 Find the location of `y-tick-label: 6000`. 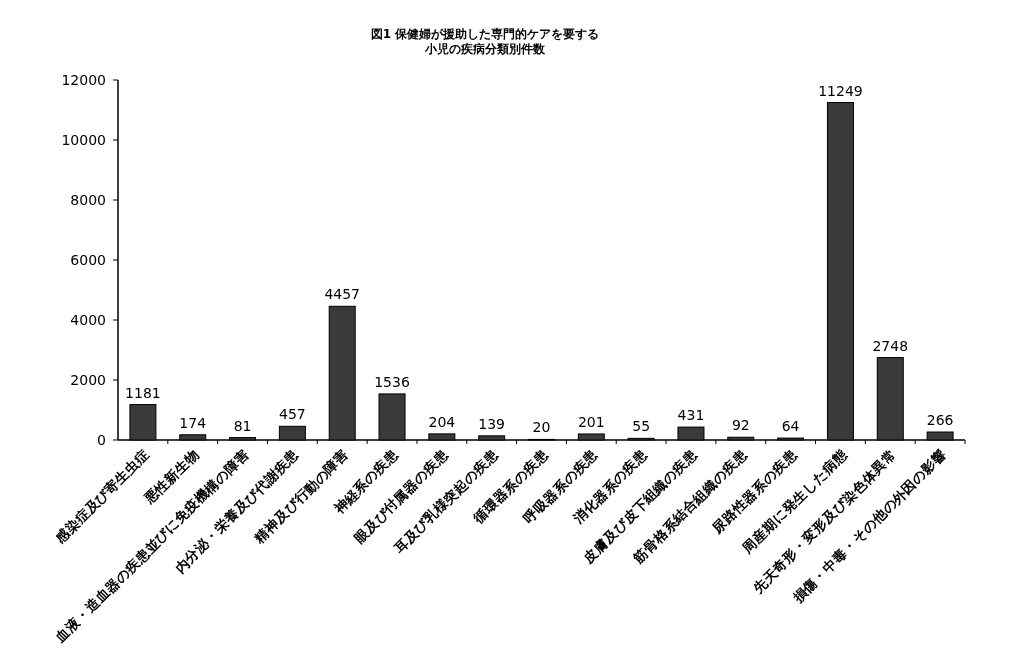

y-tick-label: 6000 is located at coordinates (88, 260).